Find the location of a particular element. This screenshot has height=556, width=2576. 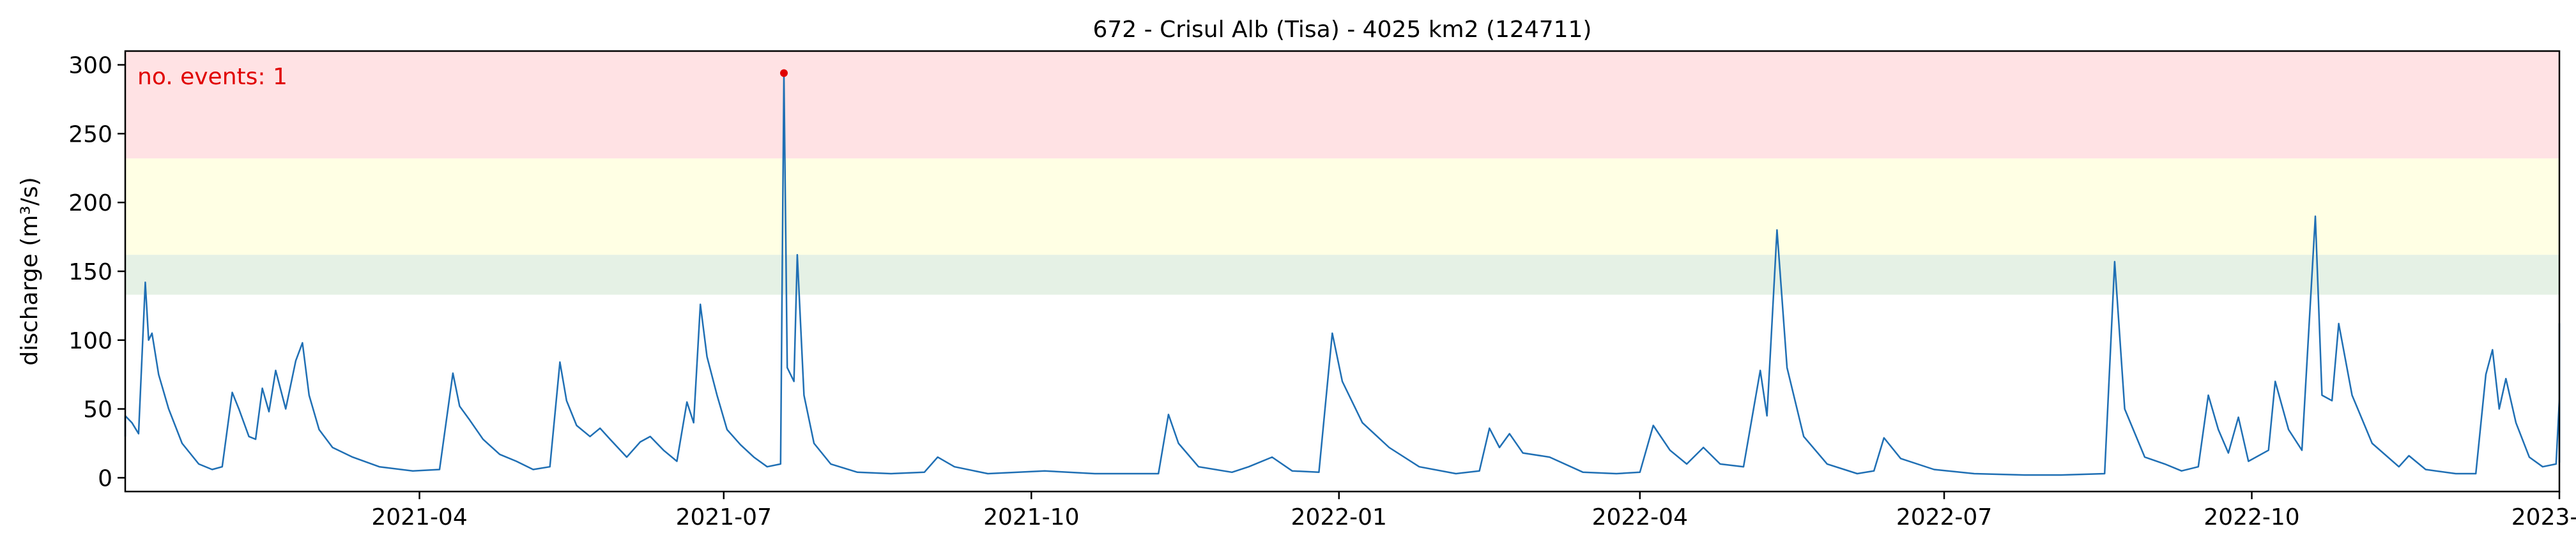

x-tick-label: 2023-01 is located at coordinates (2543, 517).